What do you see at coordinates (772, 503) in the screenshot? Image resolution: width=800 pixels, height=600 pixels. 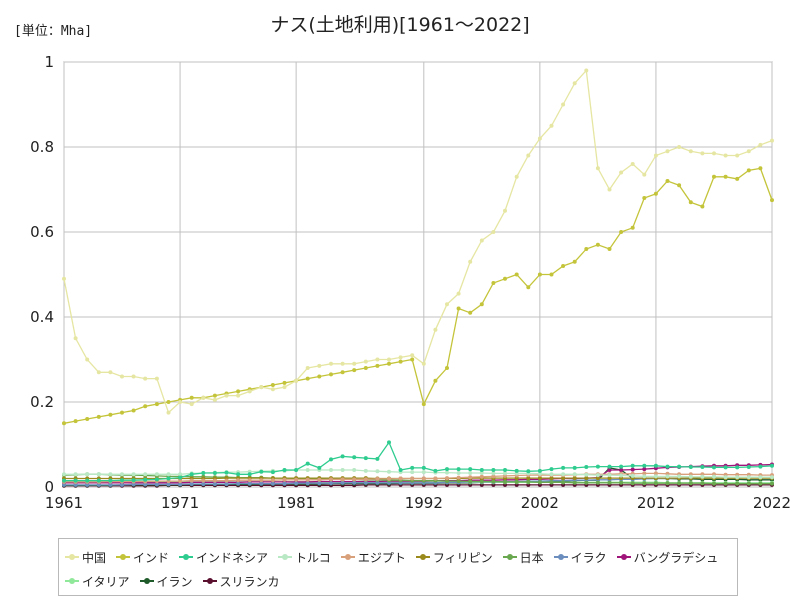 I see `x-tick-label: 2022` at bounding box center [772, 503].